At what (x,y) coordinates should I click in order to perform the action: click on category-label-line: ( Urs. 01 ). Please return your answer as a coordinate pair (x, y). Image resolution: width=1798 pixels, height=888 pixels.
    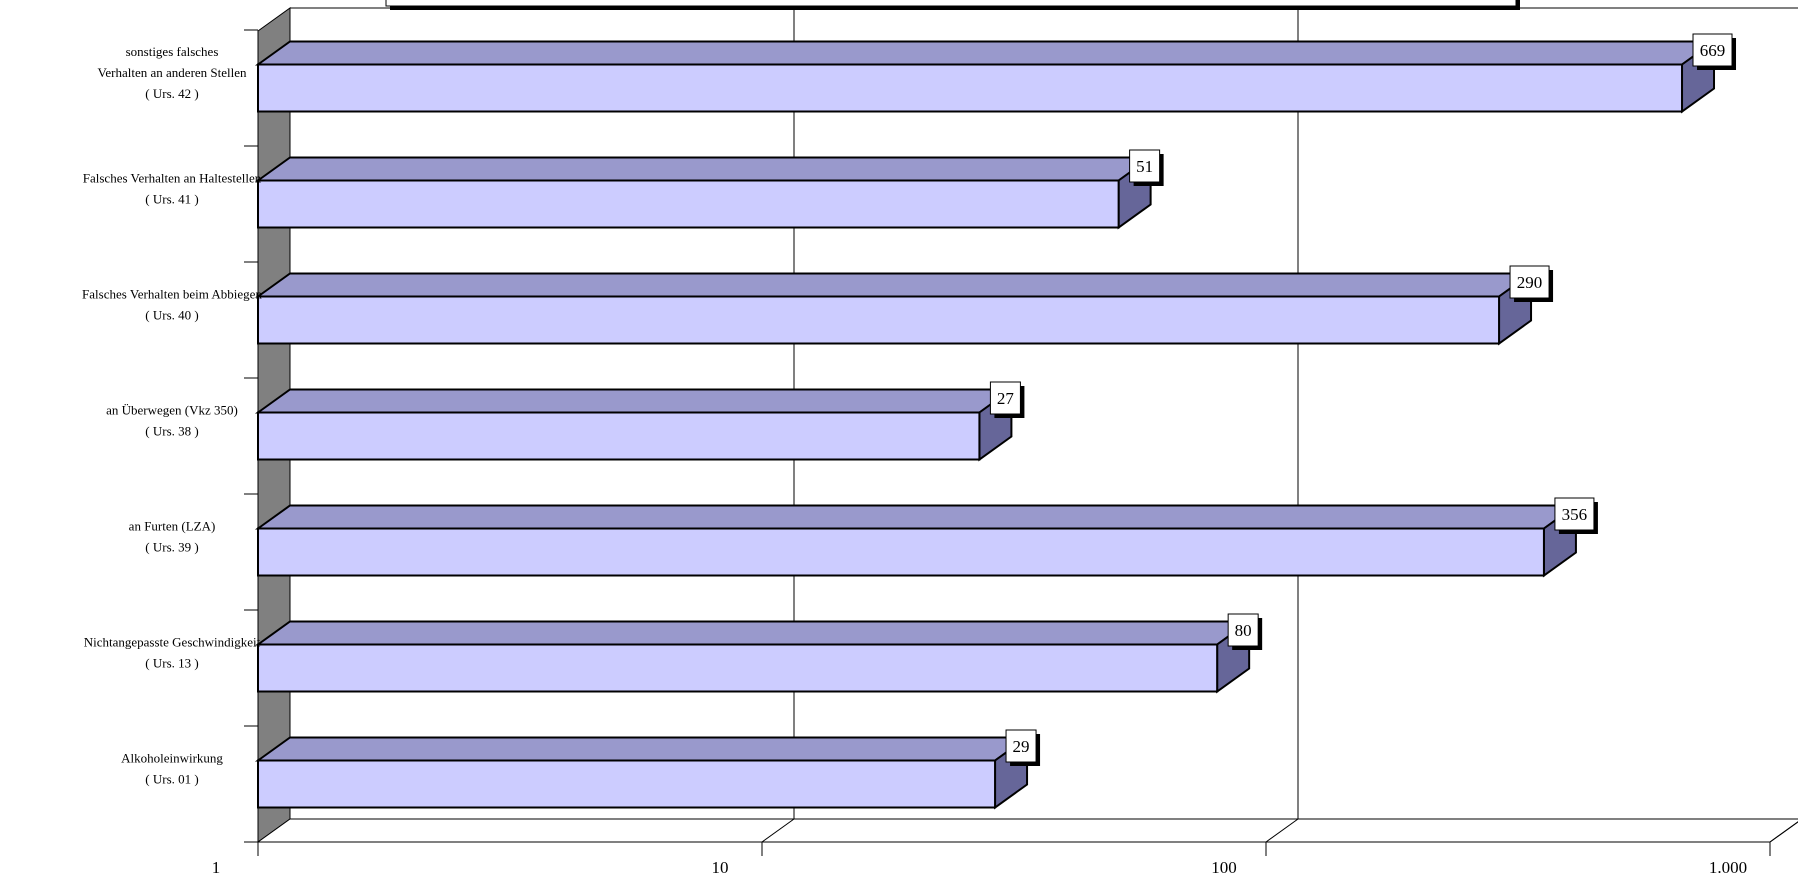
    Looking at the image, I should click on (171, 779).